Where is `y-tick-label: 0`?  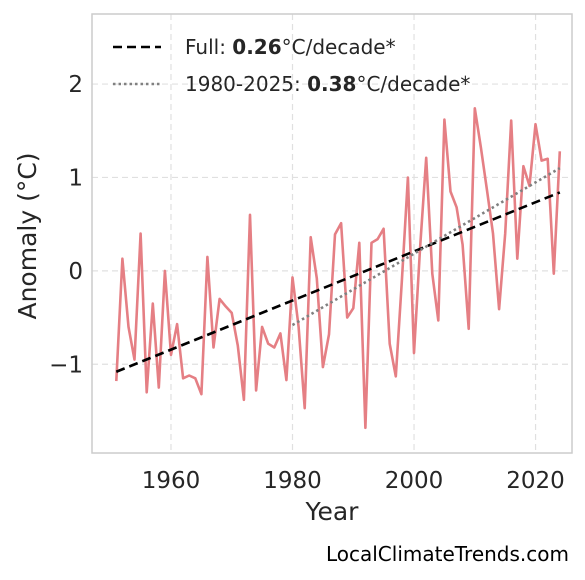 y-tick-label: 0 is located at coordinates (75, 272).